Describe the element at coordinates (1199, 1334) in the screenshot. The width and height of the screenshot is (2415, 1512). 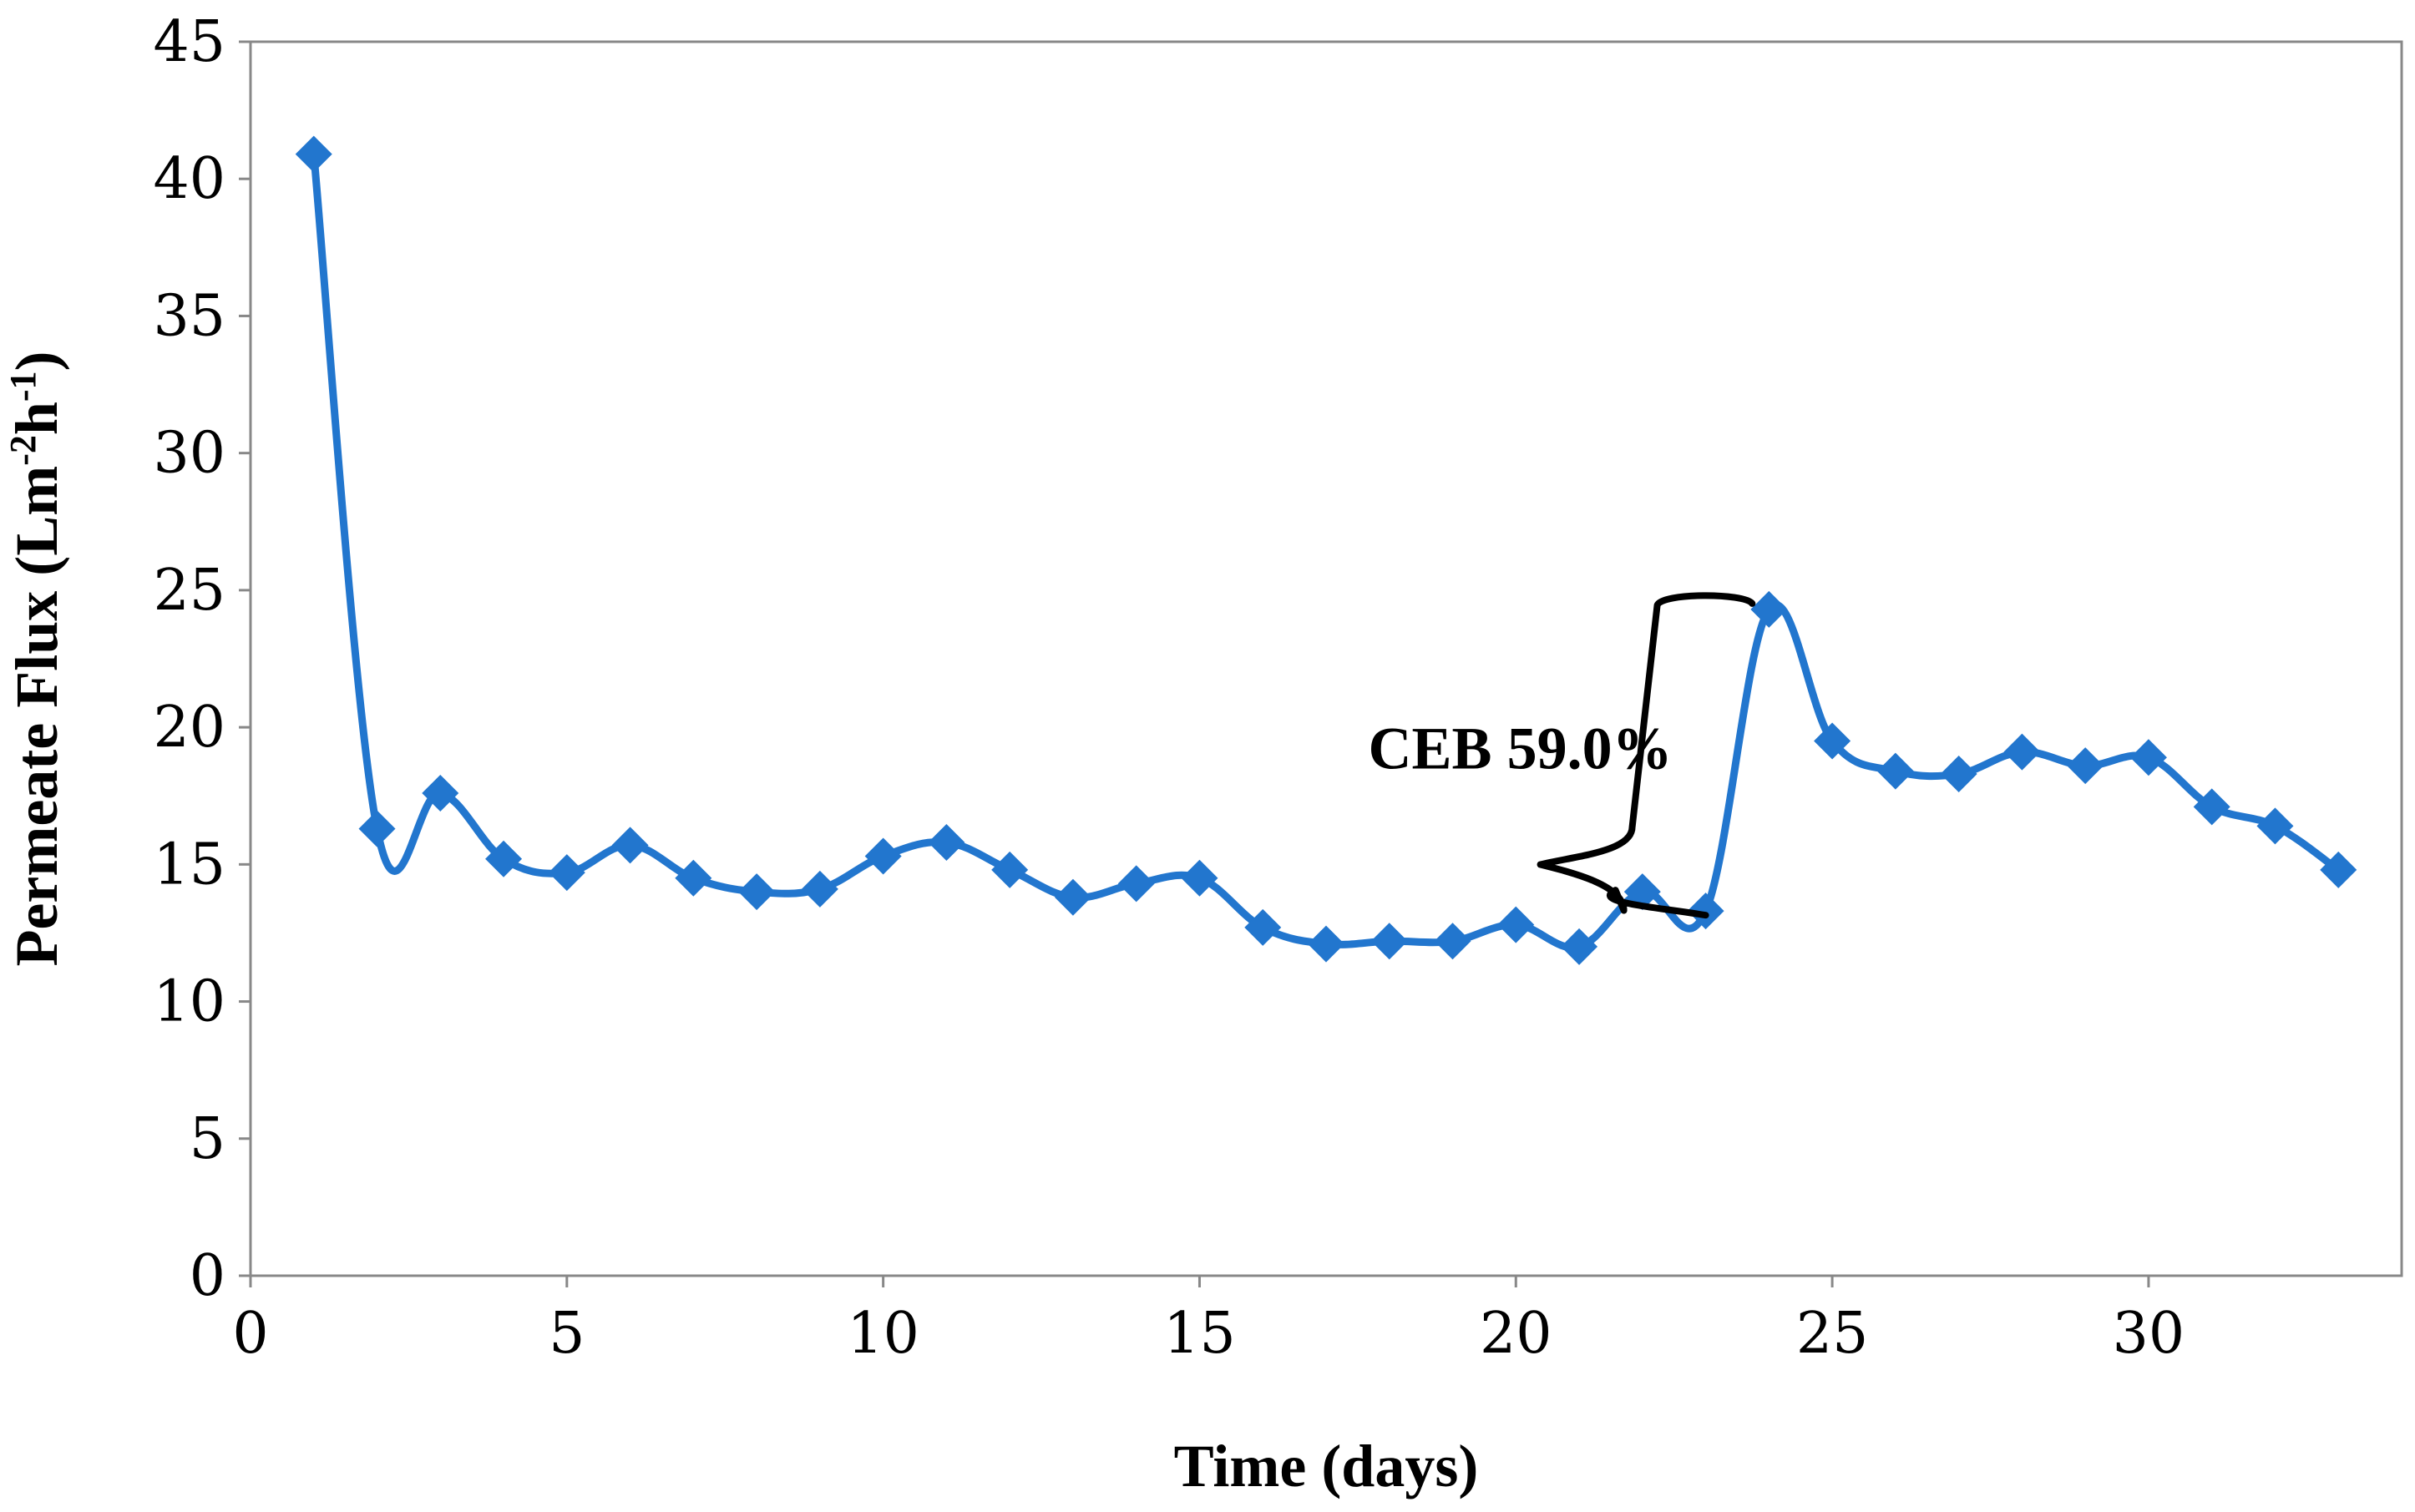
I see `x-tick-label: 15` at that location.